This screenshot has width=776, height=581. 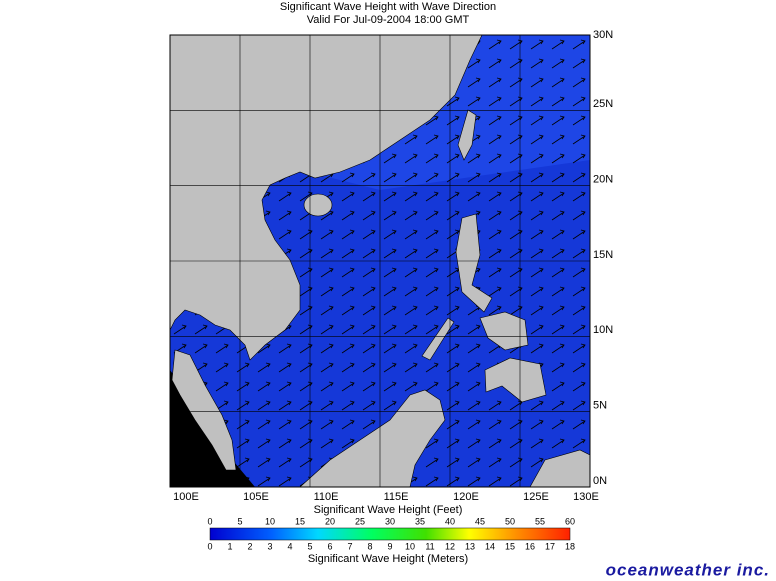 I want to click on land-mindanao, so click(x=515, y=380).